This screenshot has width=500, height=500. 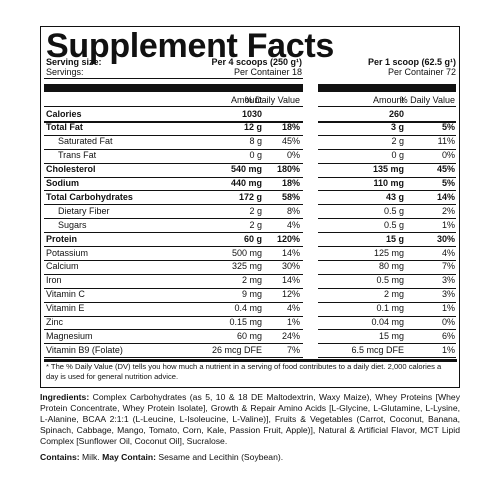 What do you see at coordinates (390, 308) in the screenshot?
I see `amount: 0.1 mg` at bounding box center [390, 308].